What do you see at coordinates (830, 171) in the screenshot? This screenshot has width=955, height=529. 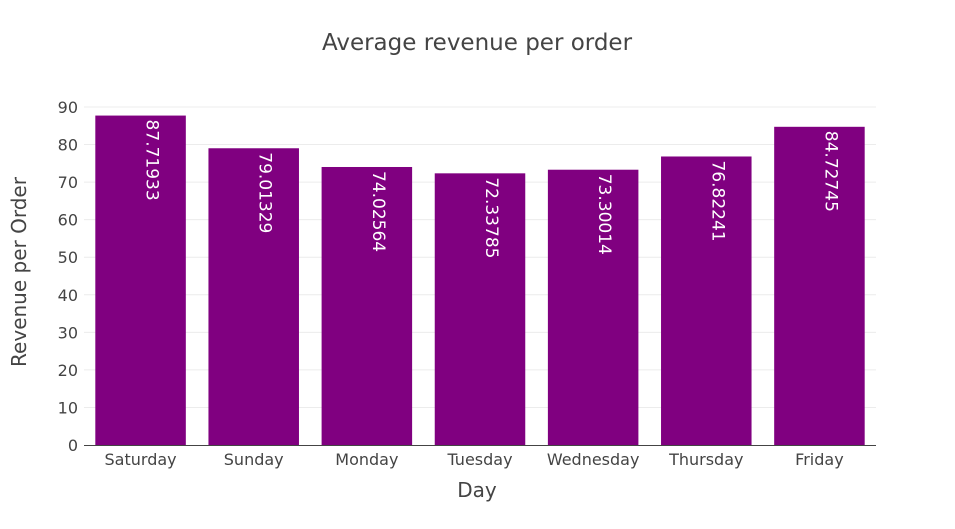 I see `bar-value-label: 84.72745` at bounding box center [830, 171].